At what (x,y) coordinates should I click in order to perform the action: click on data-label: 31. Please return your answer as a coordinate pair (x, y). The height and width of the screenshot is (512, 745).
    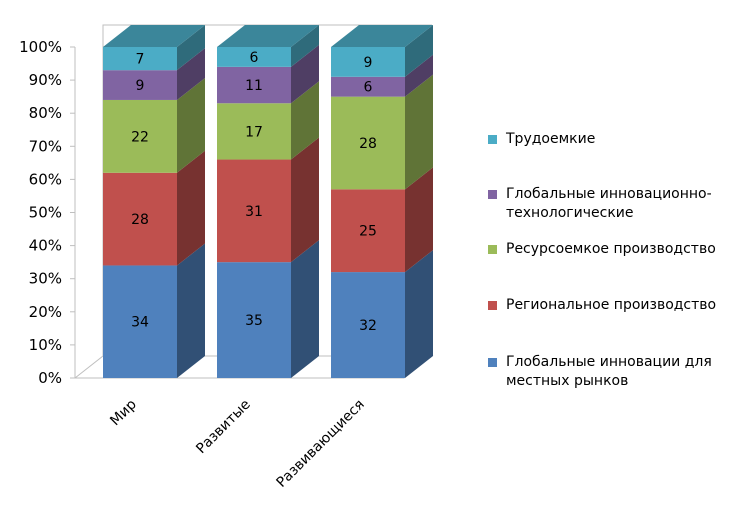
    Looking at the image, I should click on (254, 212).